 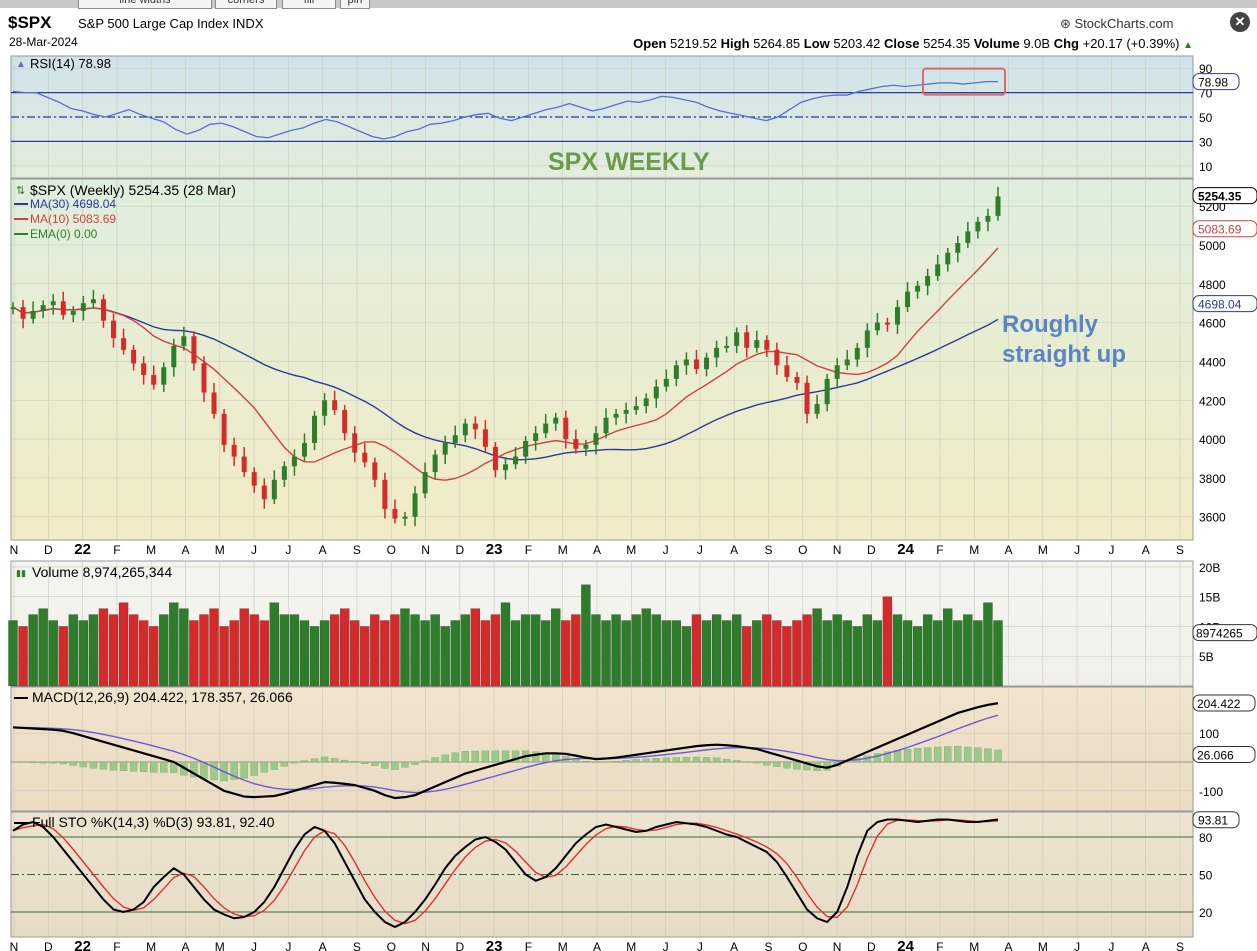 I want to click on x-tick-label: J, so click(x=1077, y=550).